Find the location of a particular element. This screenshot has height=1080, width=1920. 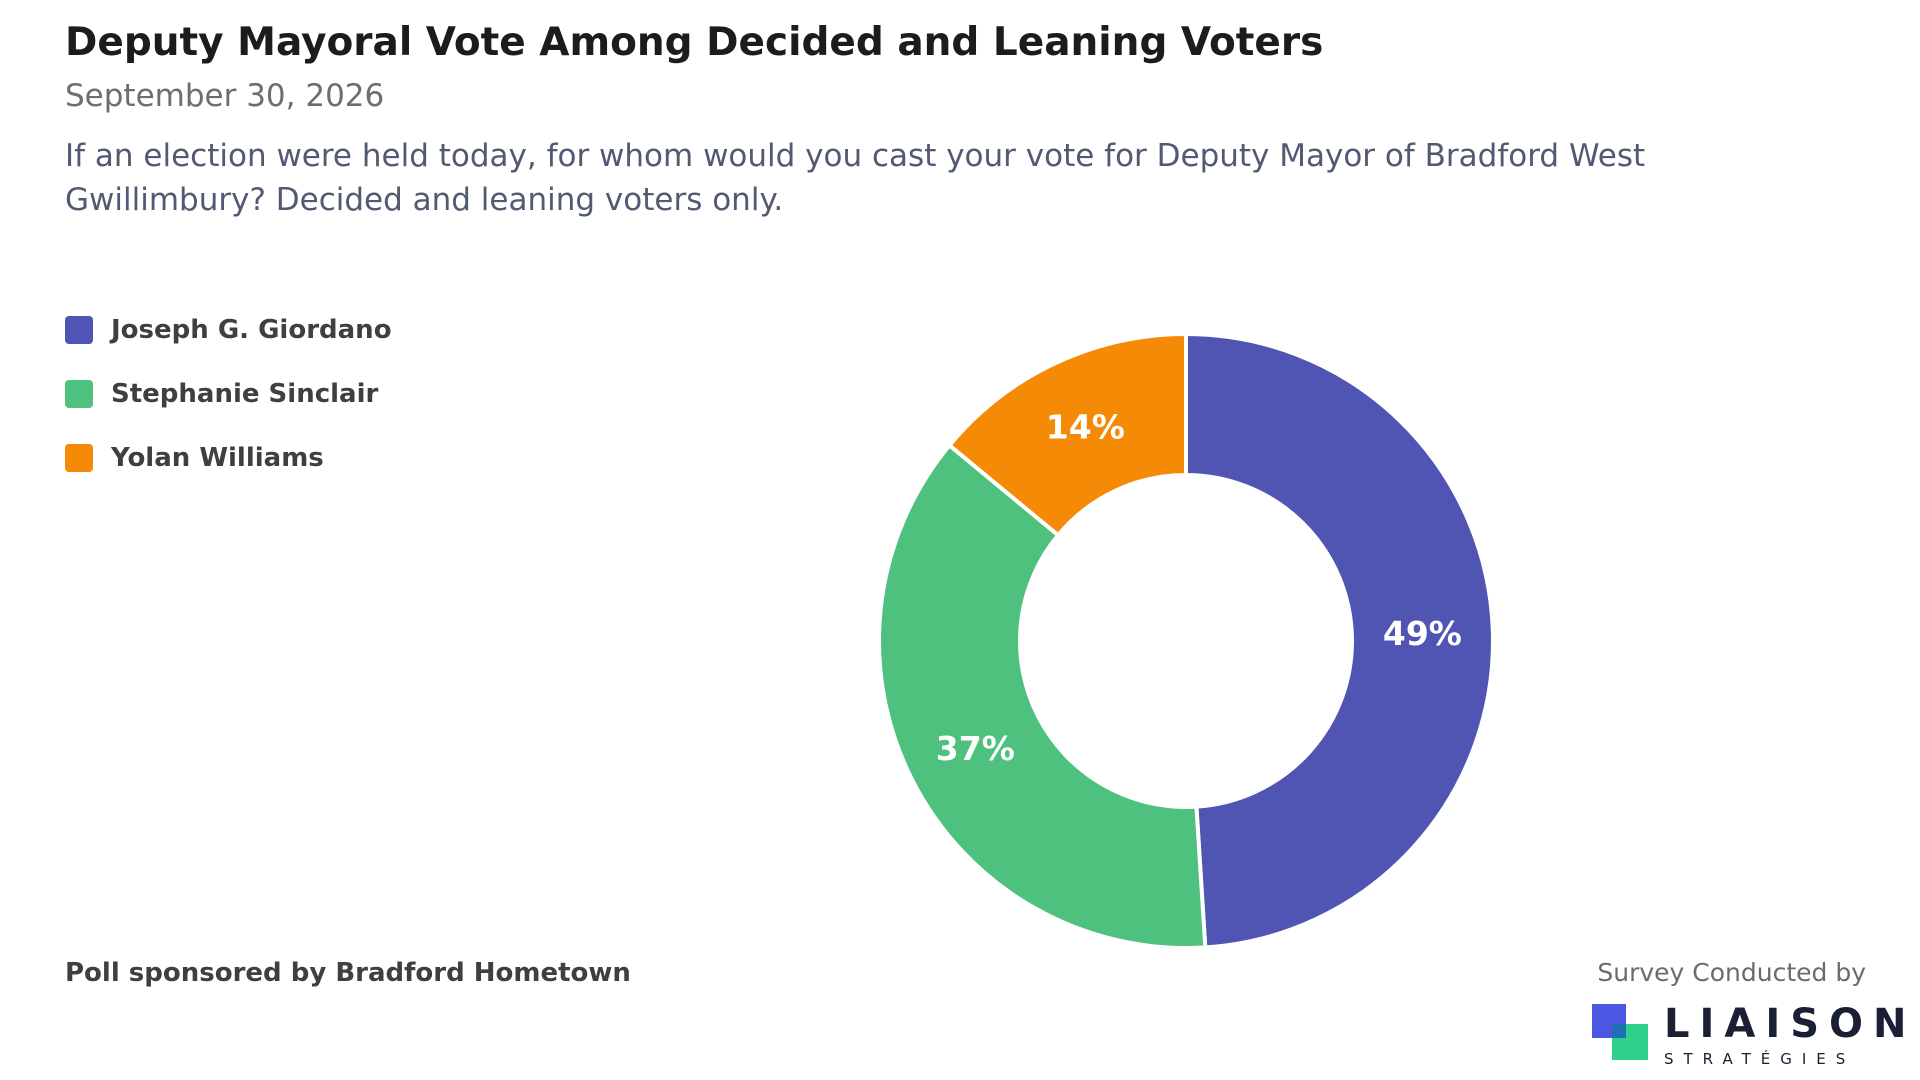

logo-mark-icon is located at coordinates (1620, 1032).